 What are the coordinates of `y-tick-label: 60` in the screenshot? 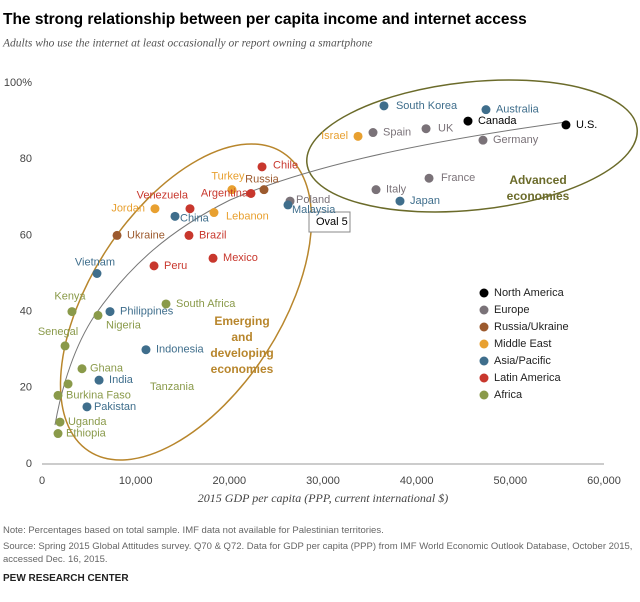 It's located at (26, 235).